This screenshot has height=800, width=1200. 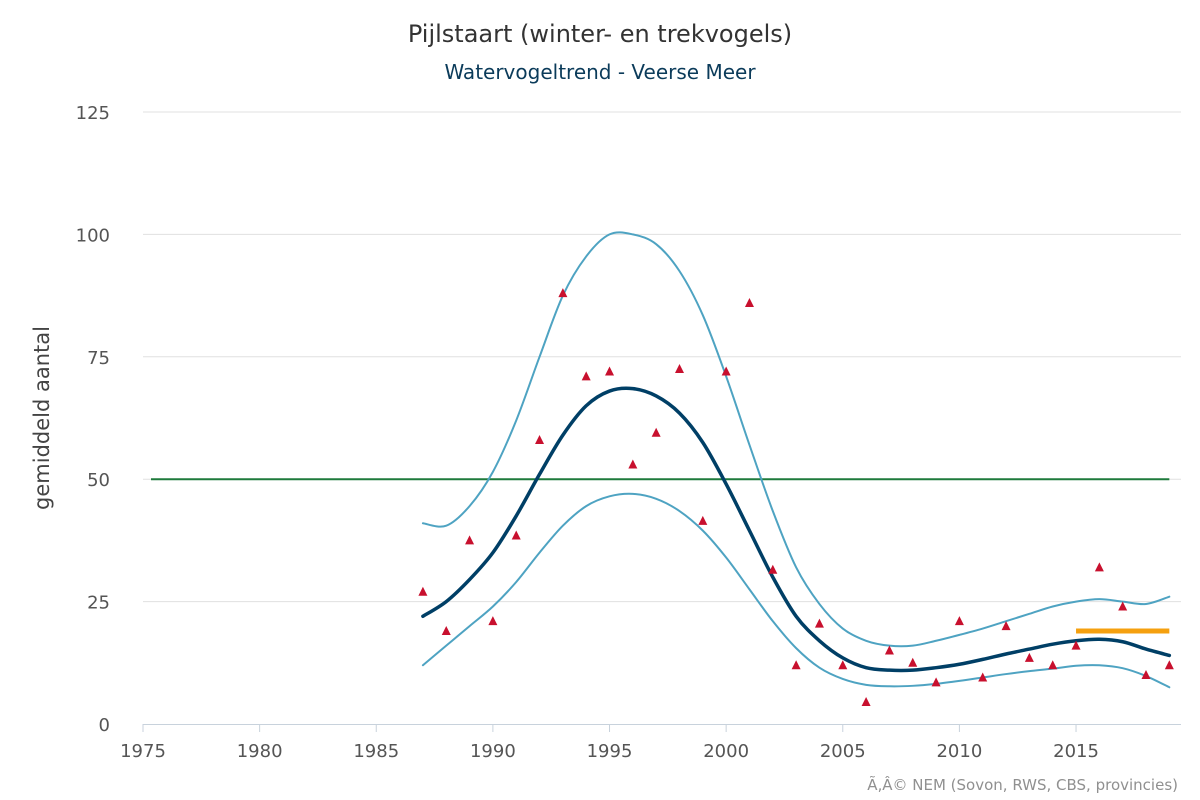 I want to click on x-tick-label: 1975, so click(x=143, y=751).